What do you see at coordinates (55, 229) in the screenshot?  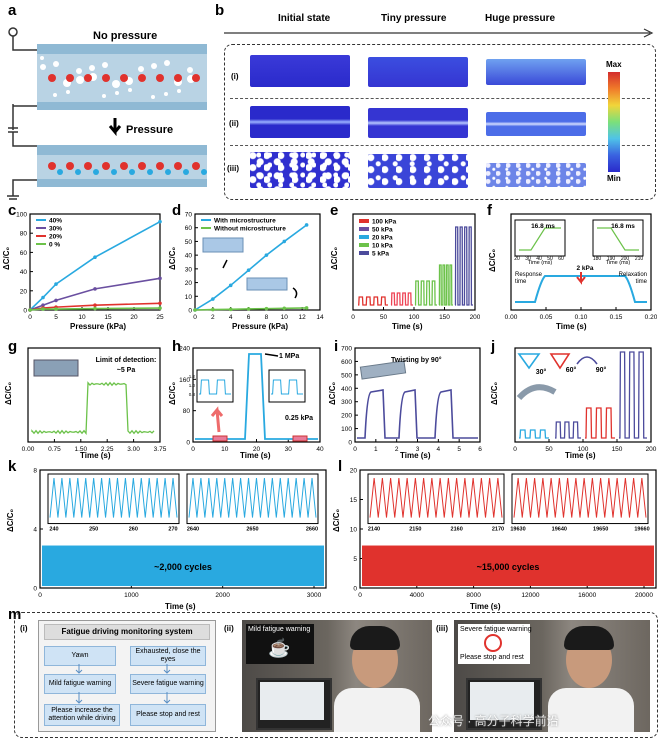 I see `legend-label: 30%` at bounding box center [55, 229].